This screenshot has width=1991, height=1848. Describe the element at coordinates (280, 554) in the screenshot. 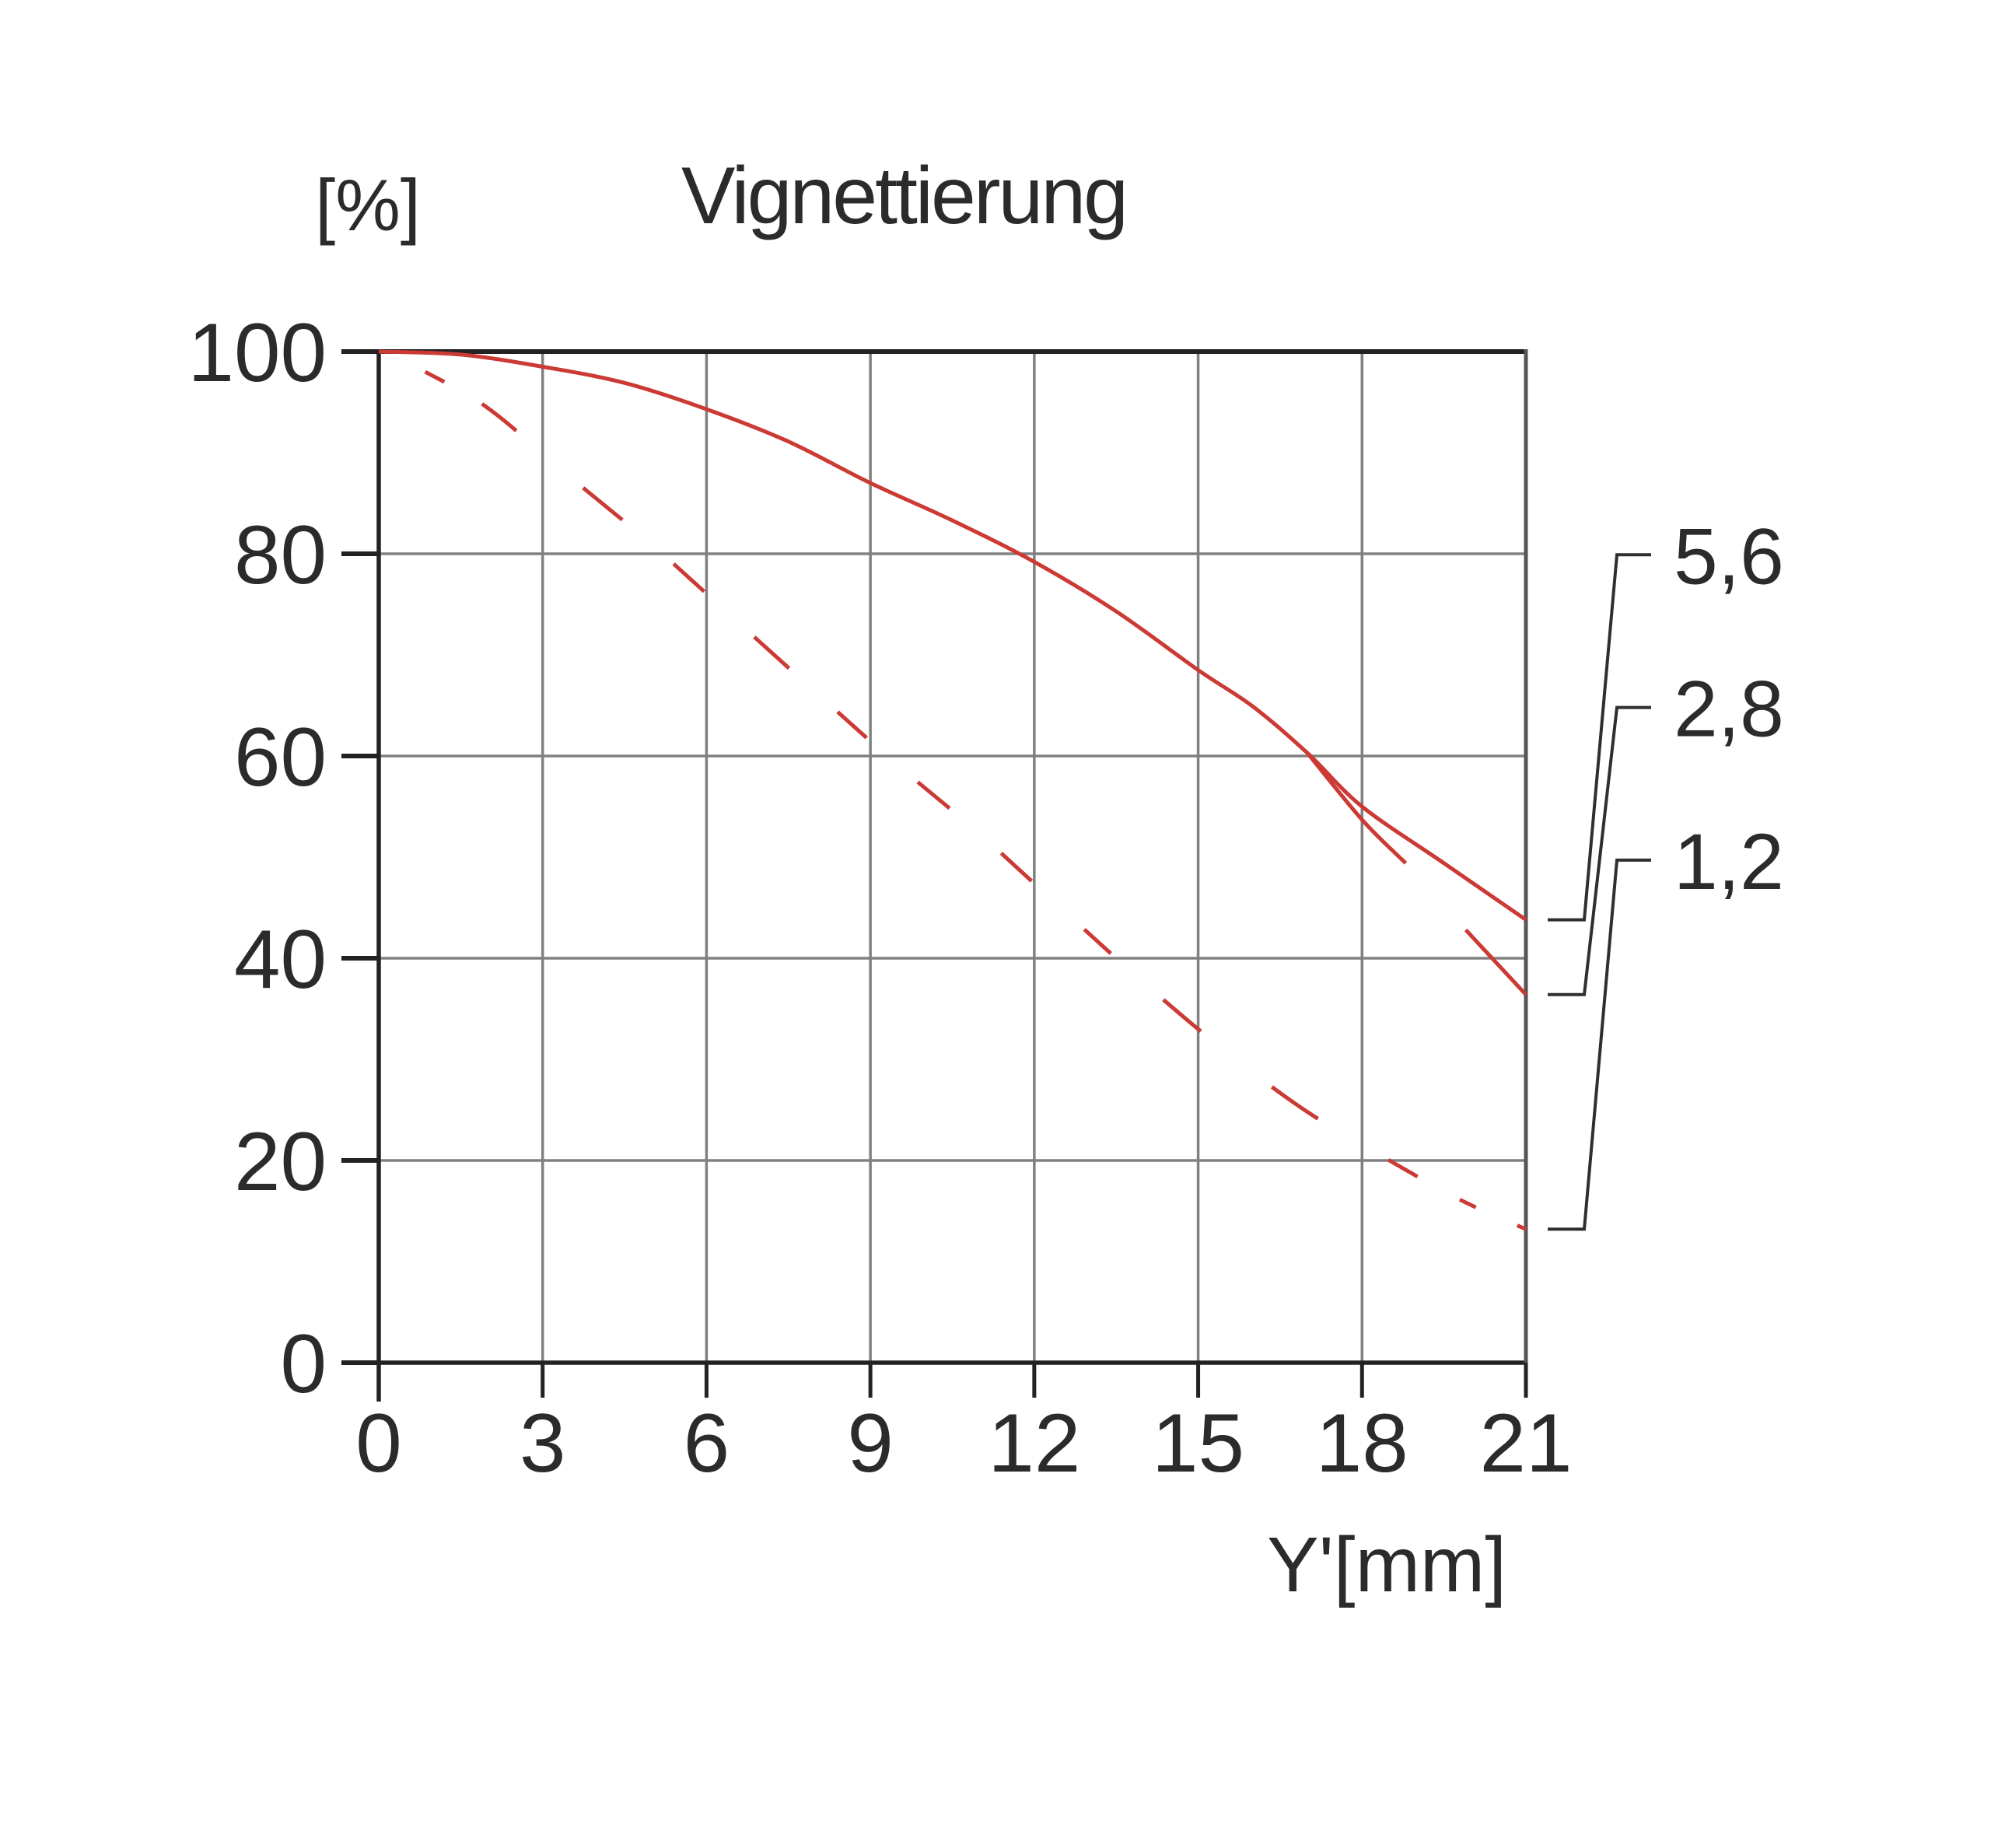

I see `y-tick-label-80: 80` at that location.